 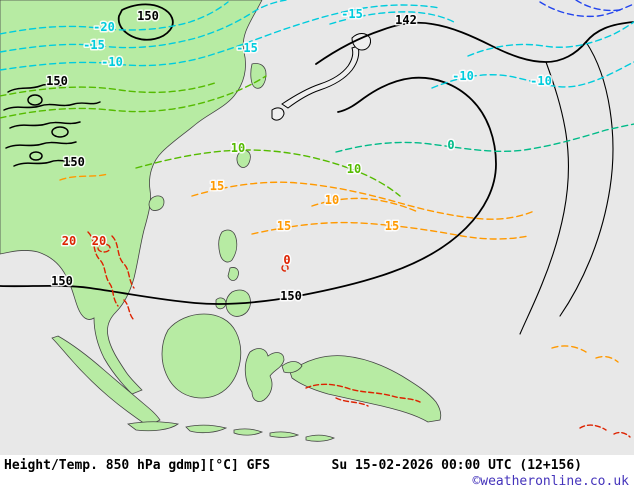 I want to click on island-kyushu, so click(x=278, y=114).